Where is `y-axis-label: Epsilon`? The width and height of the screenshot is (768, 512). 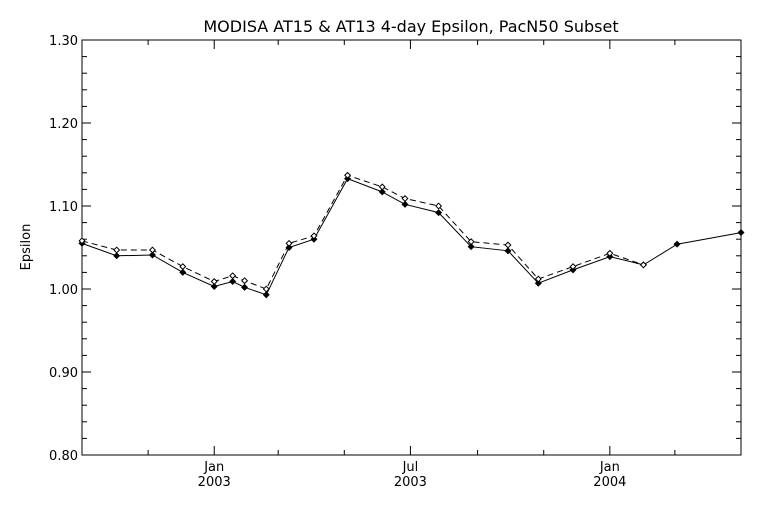 y-axis-label: Epsilon is located at coordinates (26, 247).